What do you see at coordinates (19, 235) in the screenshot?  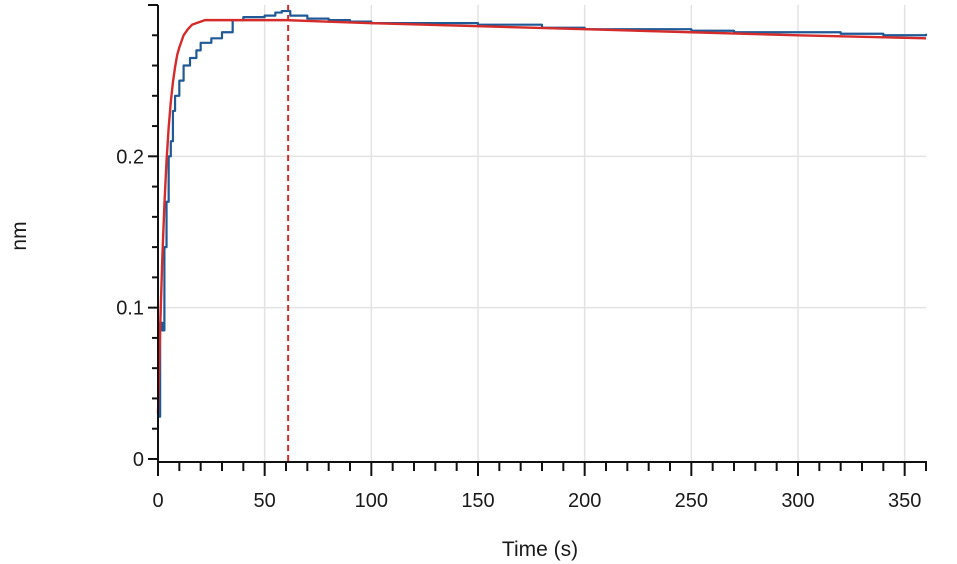 I see `y-axis-title: nm` at bounding box center [19, 235].